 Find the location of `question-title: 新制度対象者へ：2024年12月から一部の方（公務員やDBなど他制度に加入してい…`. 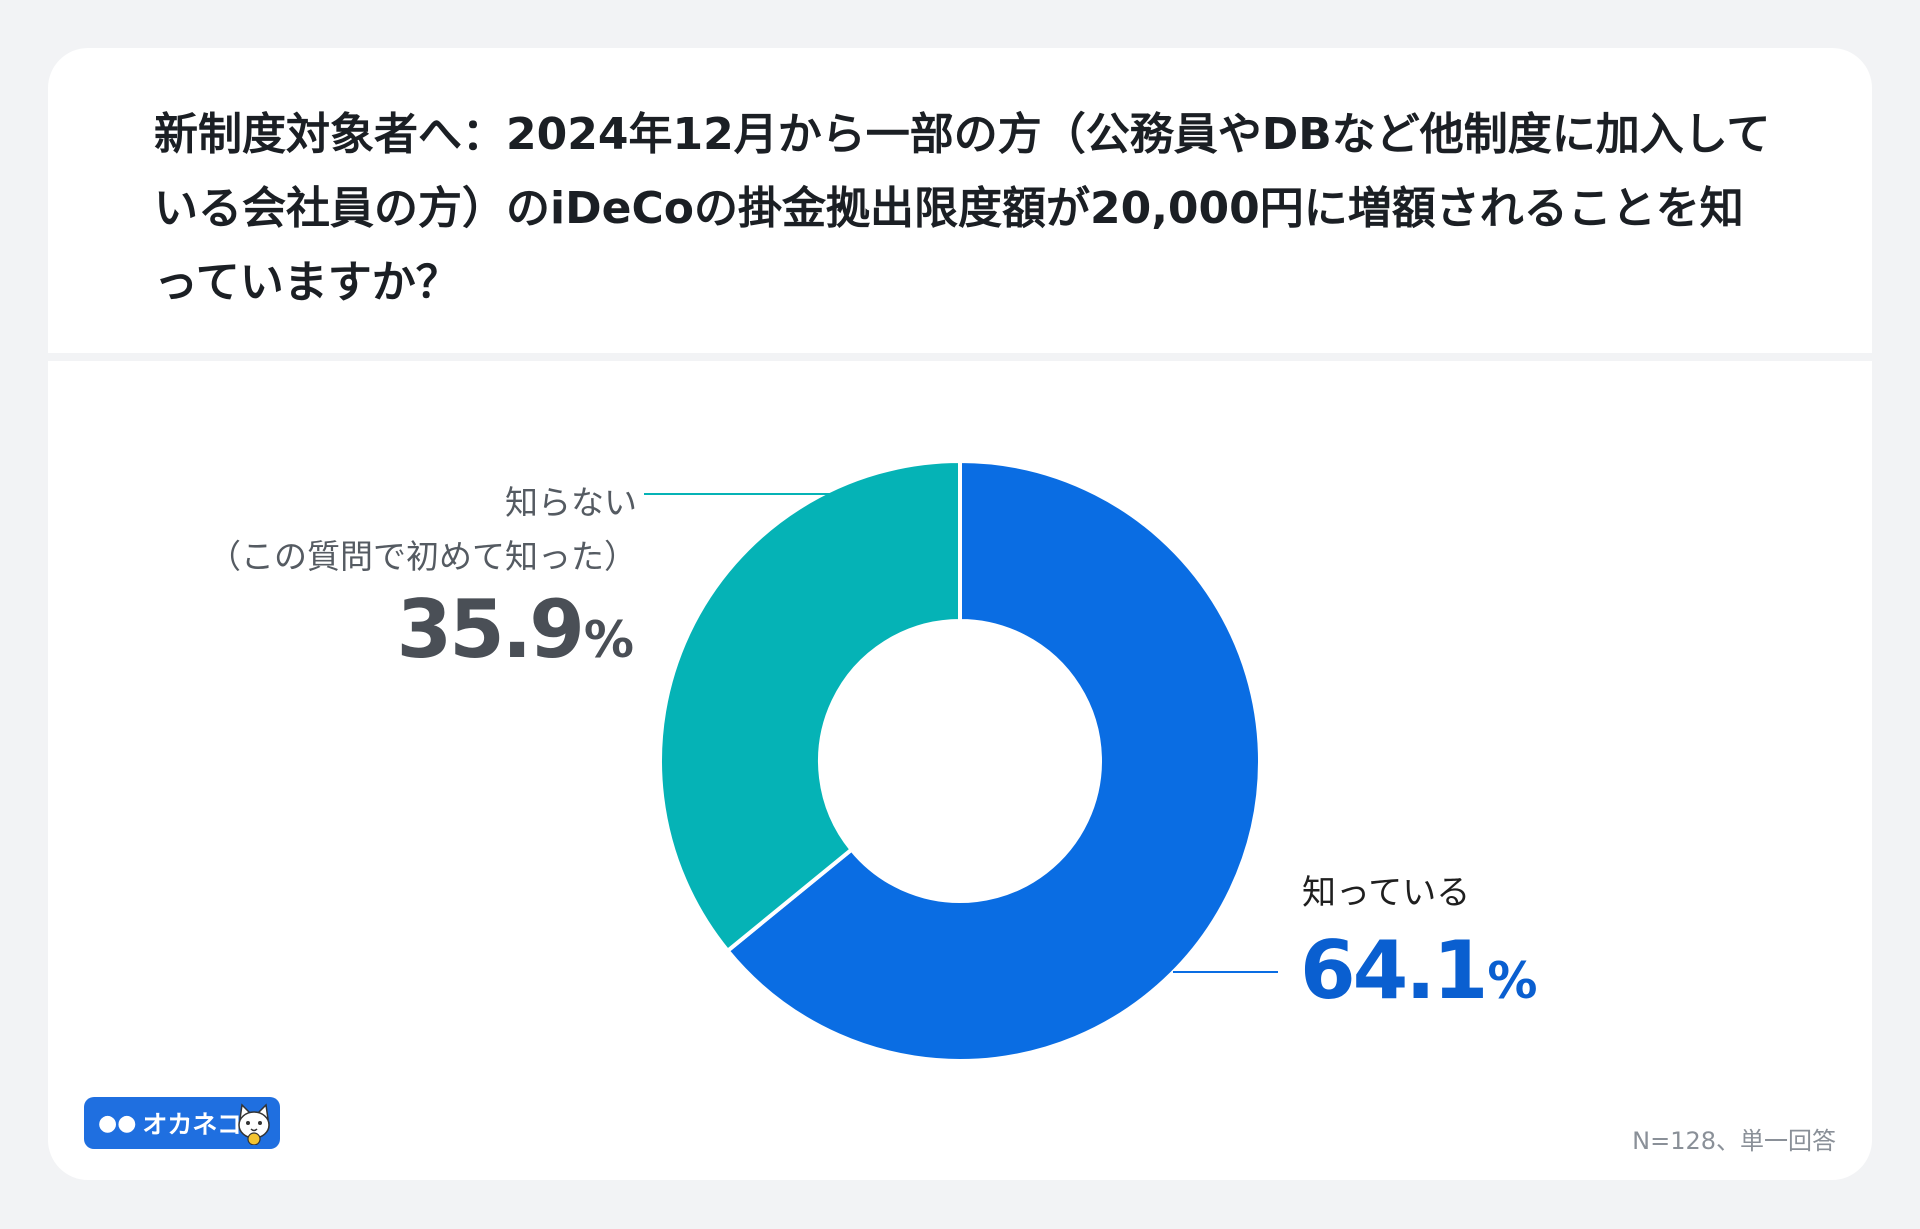

question-title: 新制度対象者へ：2024年12月から一部の方（公務員やDBなど他制度に加入してい… is located at coordinates (962, 208).